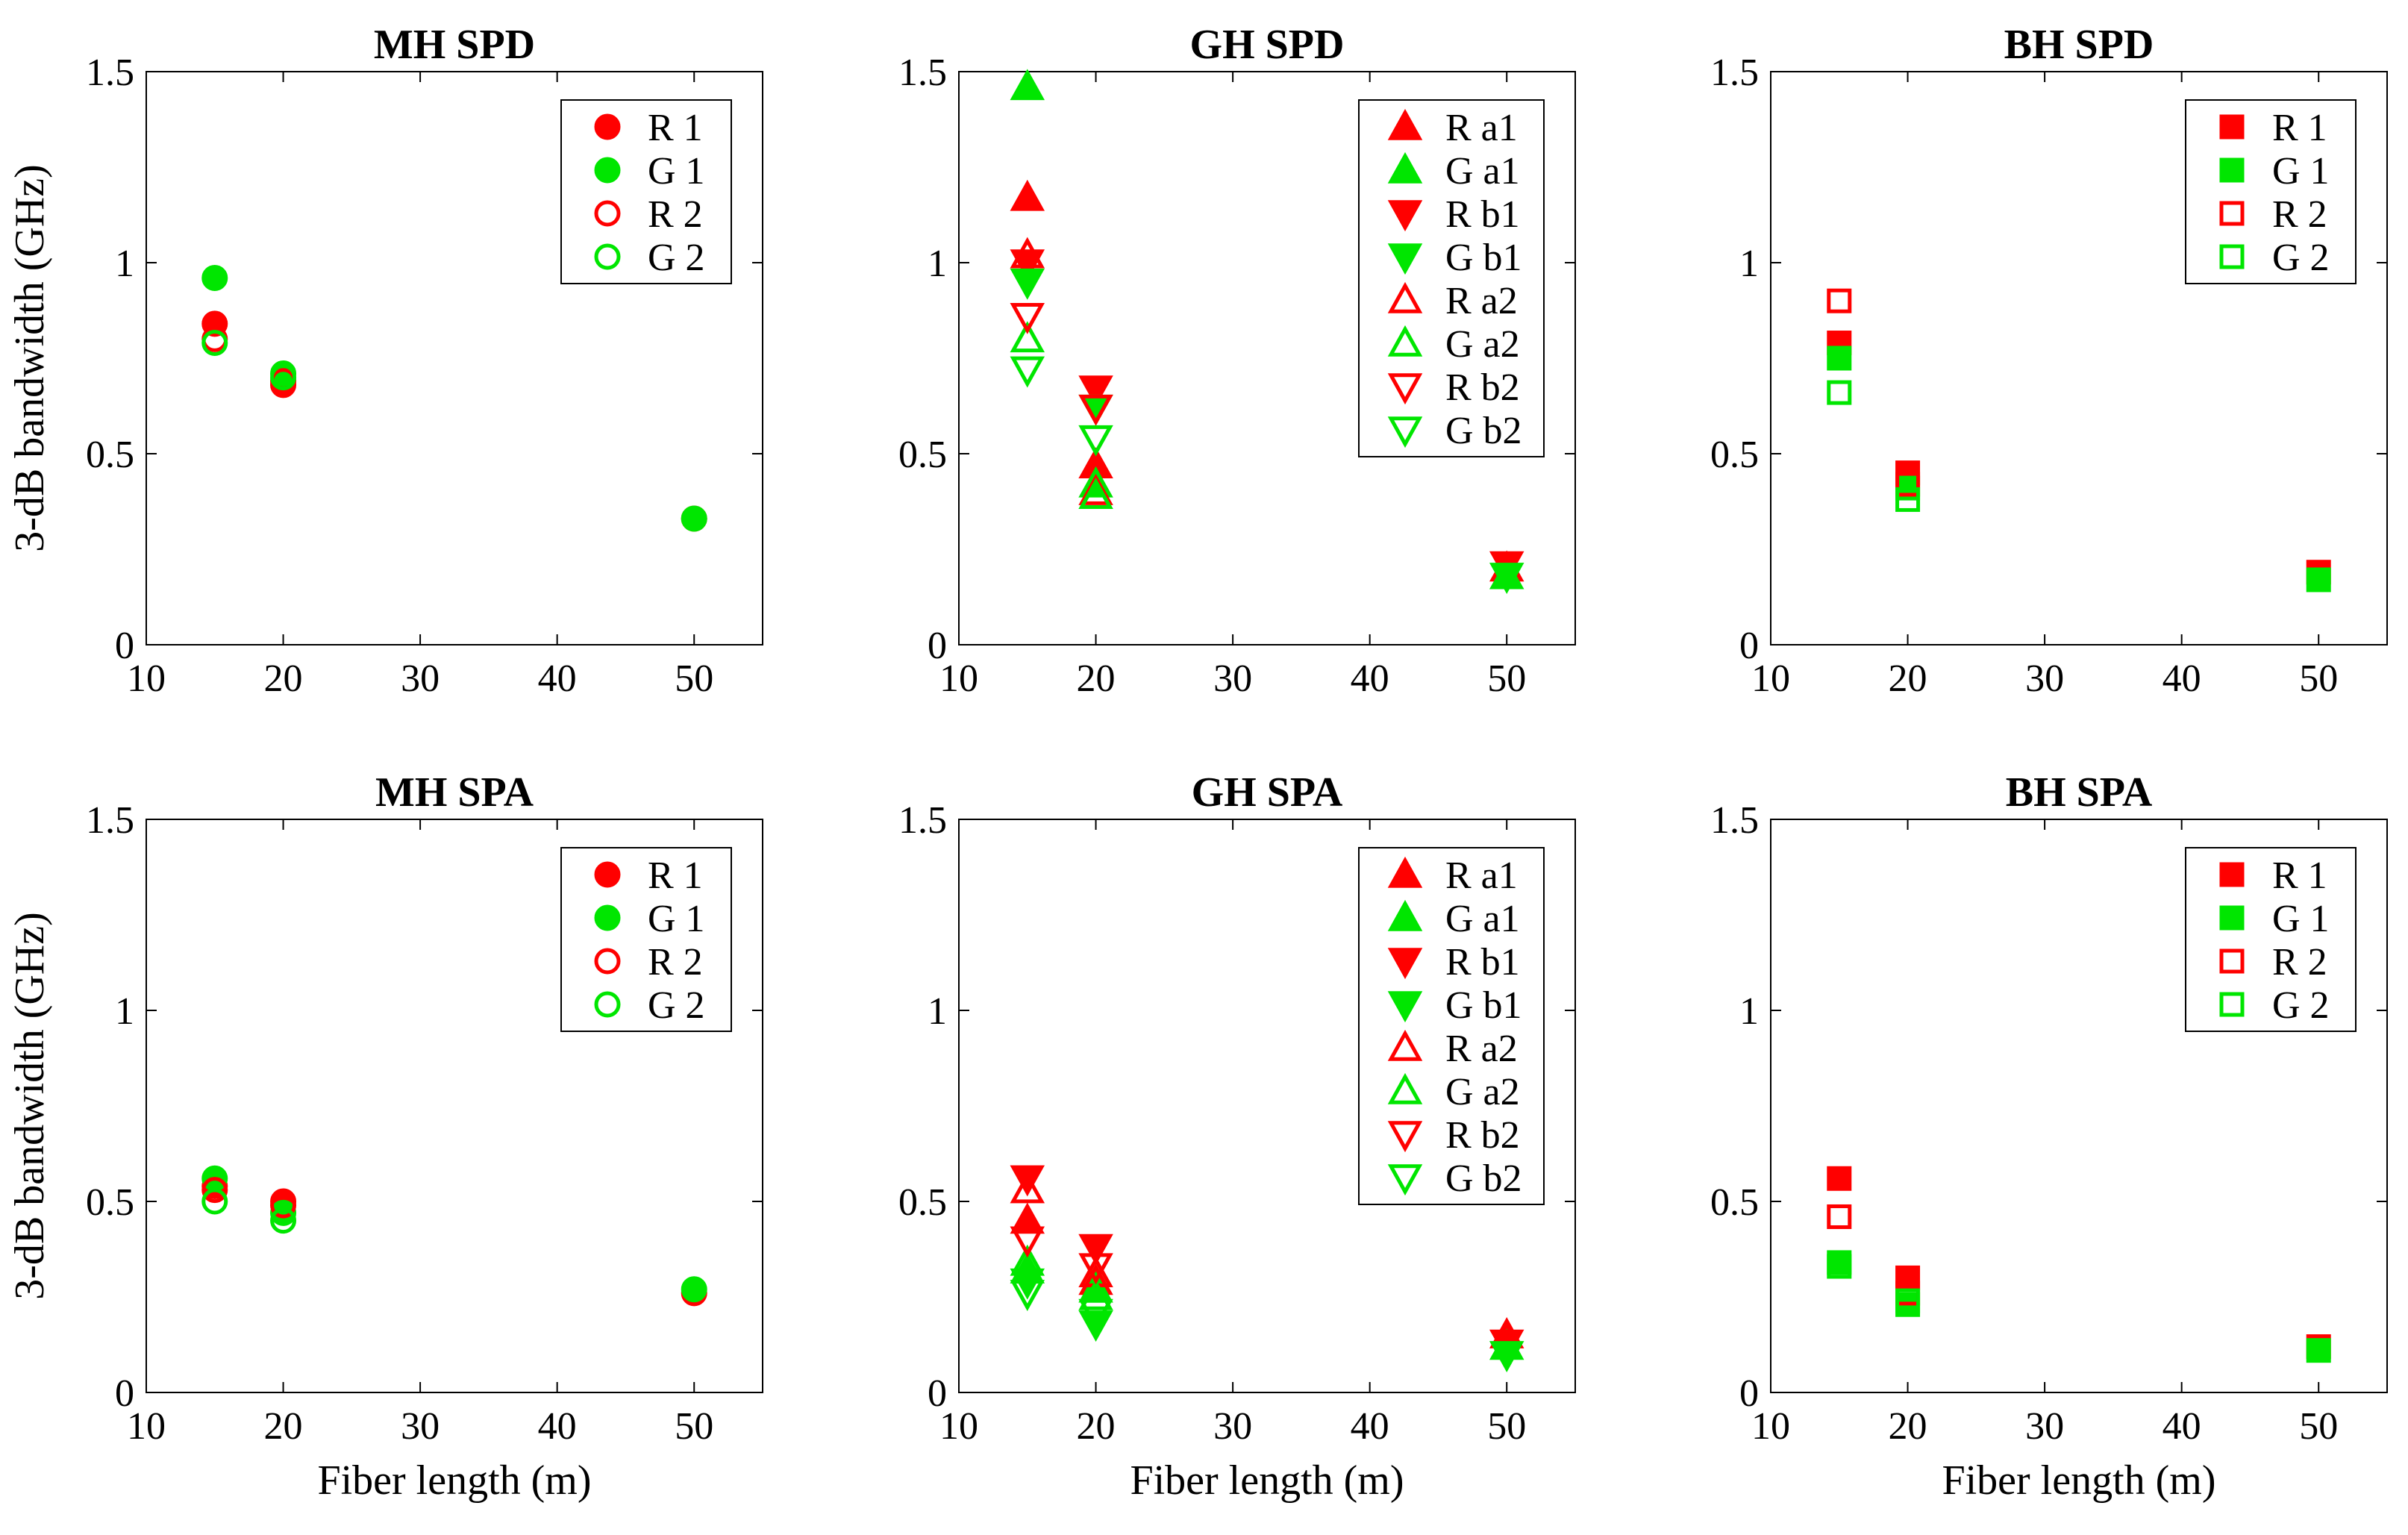 Image resolution: width=2408 pixels, height=1535 pixels. What do you see at coordinates (1061, 1305) in the screenshot?
I see `series-g-b2` at bounding box center [1061, 1305].